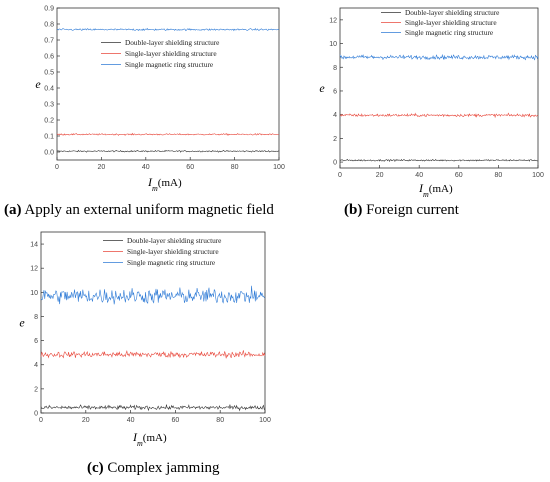 The height and width of the screenshot is (482, 550). Describe the element at coordinates (49, 137) in the screenshot. I see `y-tick-label: 0.1` at that location.